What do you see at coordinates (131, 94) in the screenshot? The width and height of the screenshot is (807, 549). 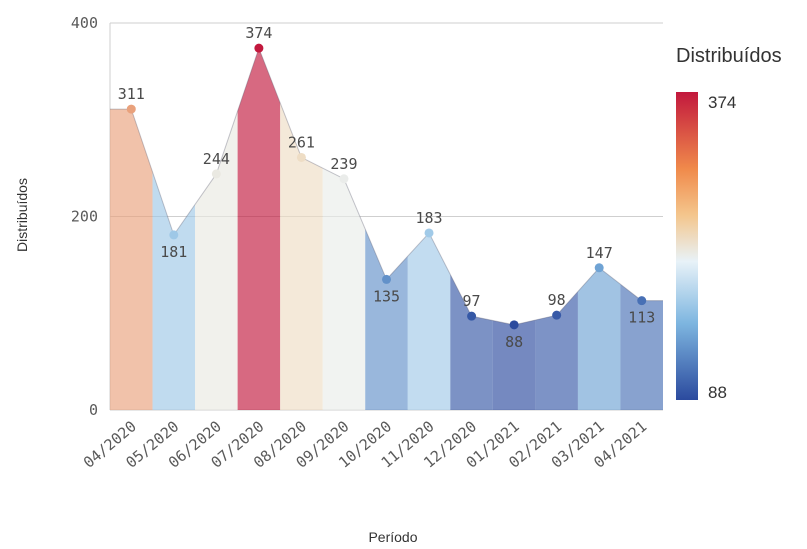 I see `data-label: 311` at bounding box center [131, 94].